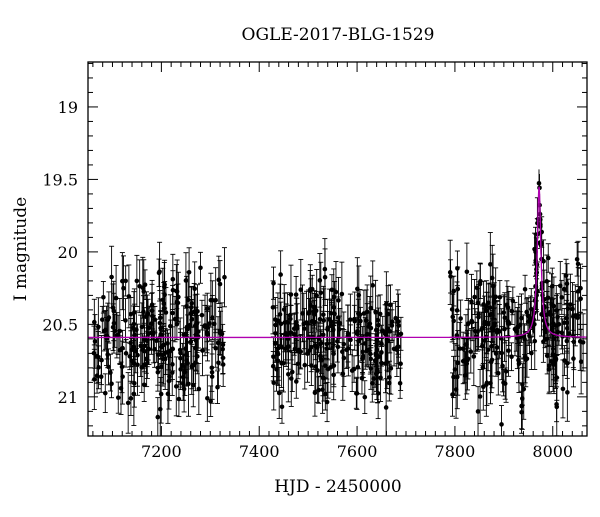 This screenshot has width=600, height=517. I want to click on y-tick-label: 21, so click(68, 397).